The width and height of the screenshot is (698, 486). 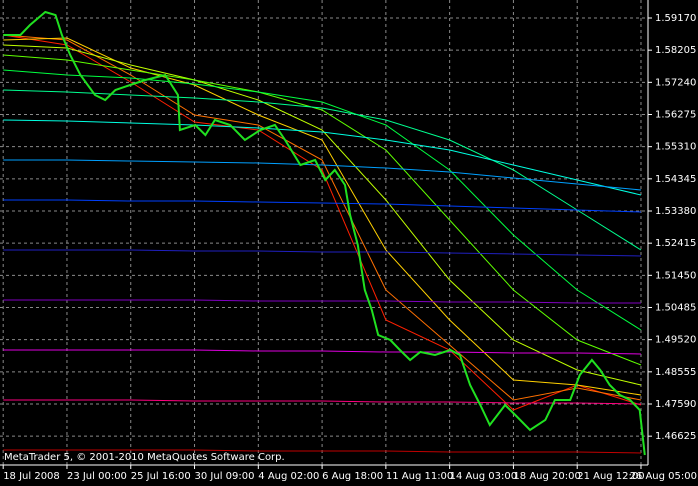 What do you see at coordinates (675, 82) in the screenshot?
I see `y-tick-label: 1.57240` at bounding box center [675, 82].